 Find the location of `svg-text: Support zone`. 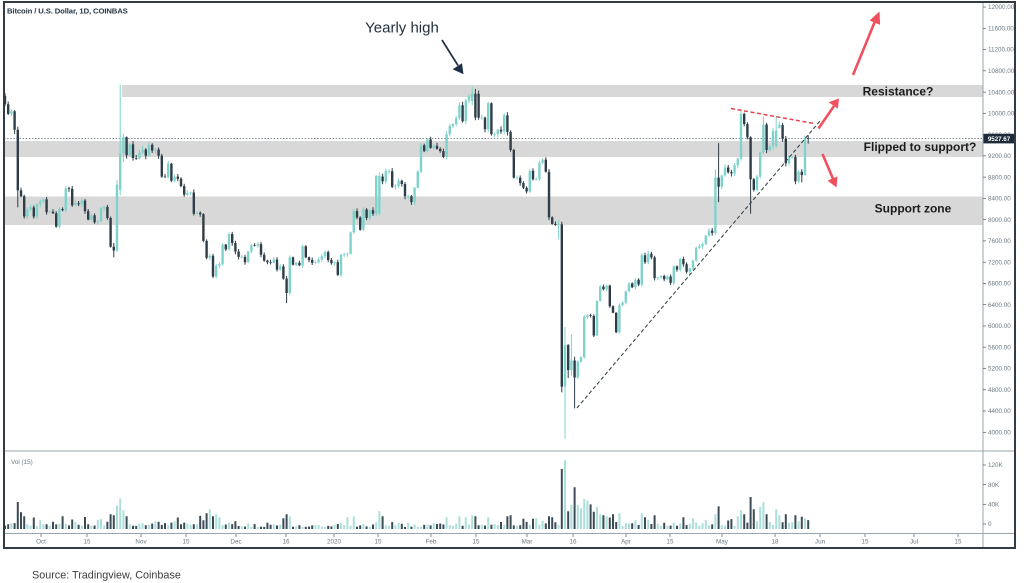

svg-text: Support zone is located at coordinates (913, 209).